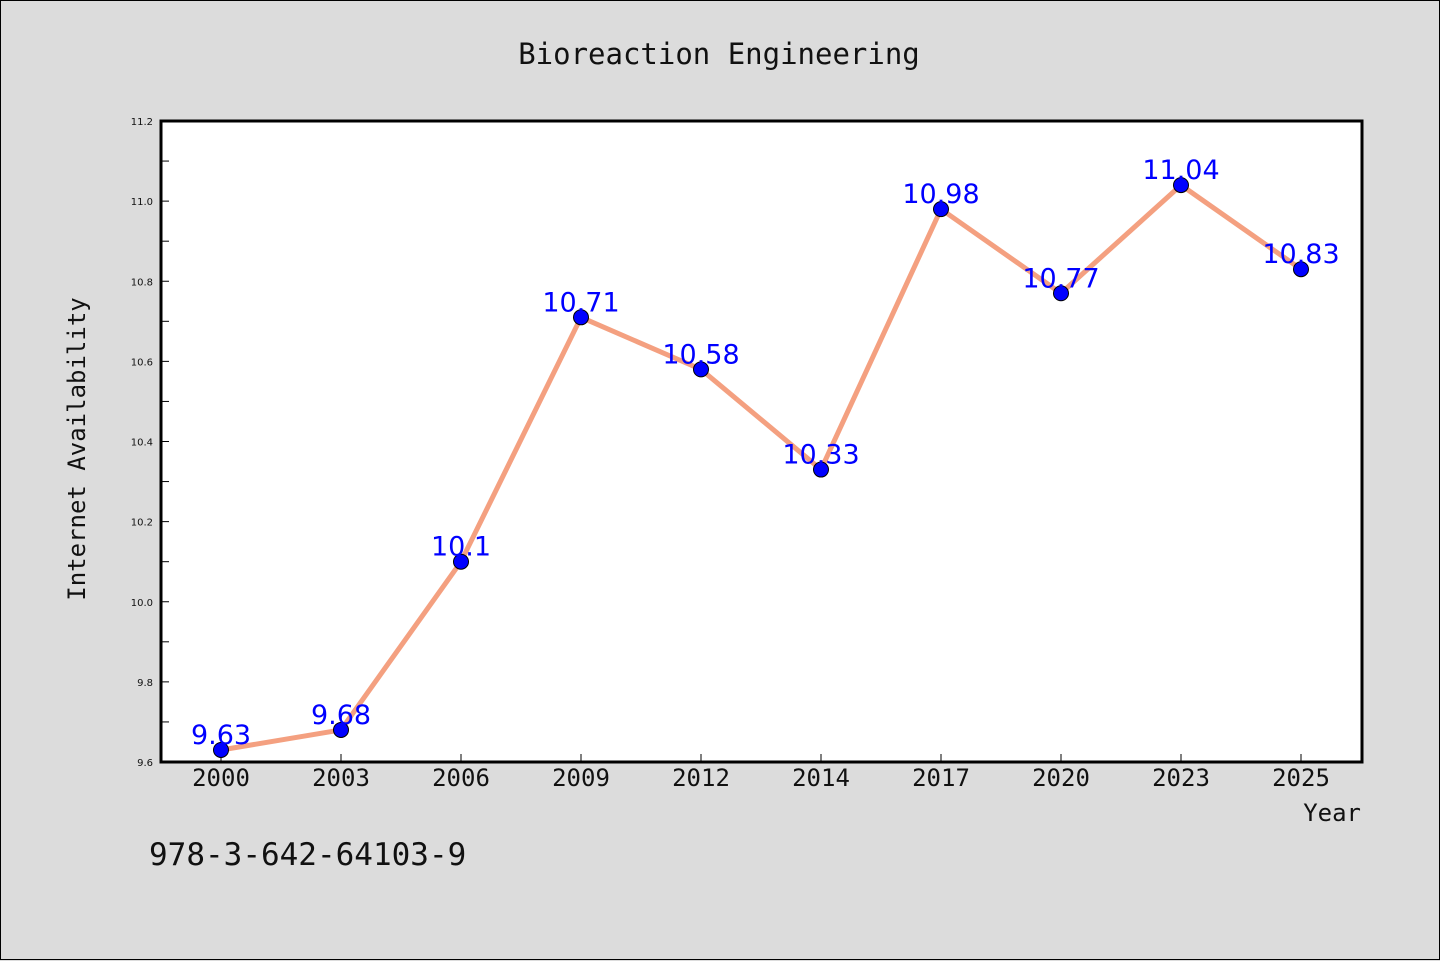 This screenshot has width=1440, height=961. What do you see at coordinates (77, 448) in the screenshot?
I see `y-axis-label: Internet Availability` at bounding box center [77, 448].